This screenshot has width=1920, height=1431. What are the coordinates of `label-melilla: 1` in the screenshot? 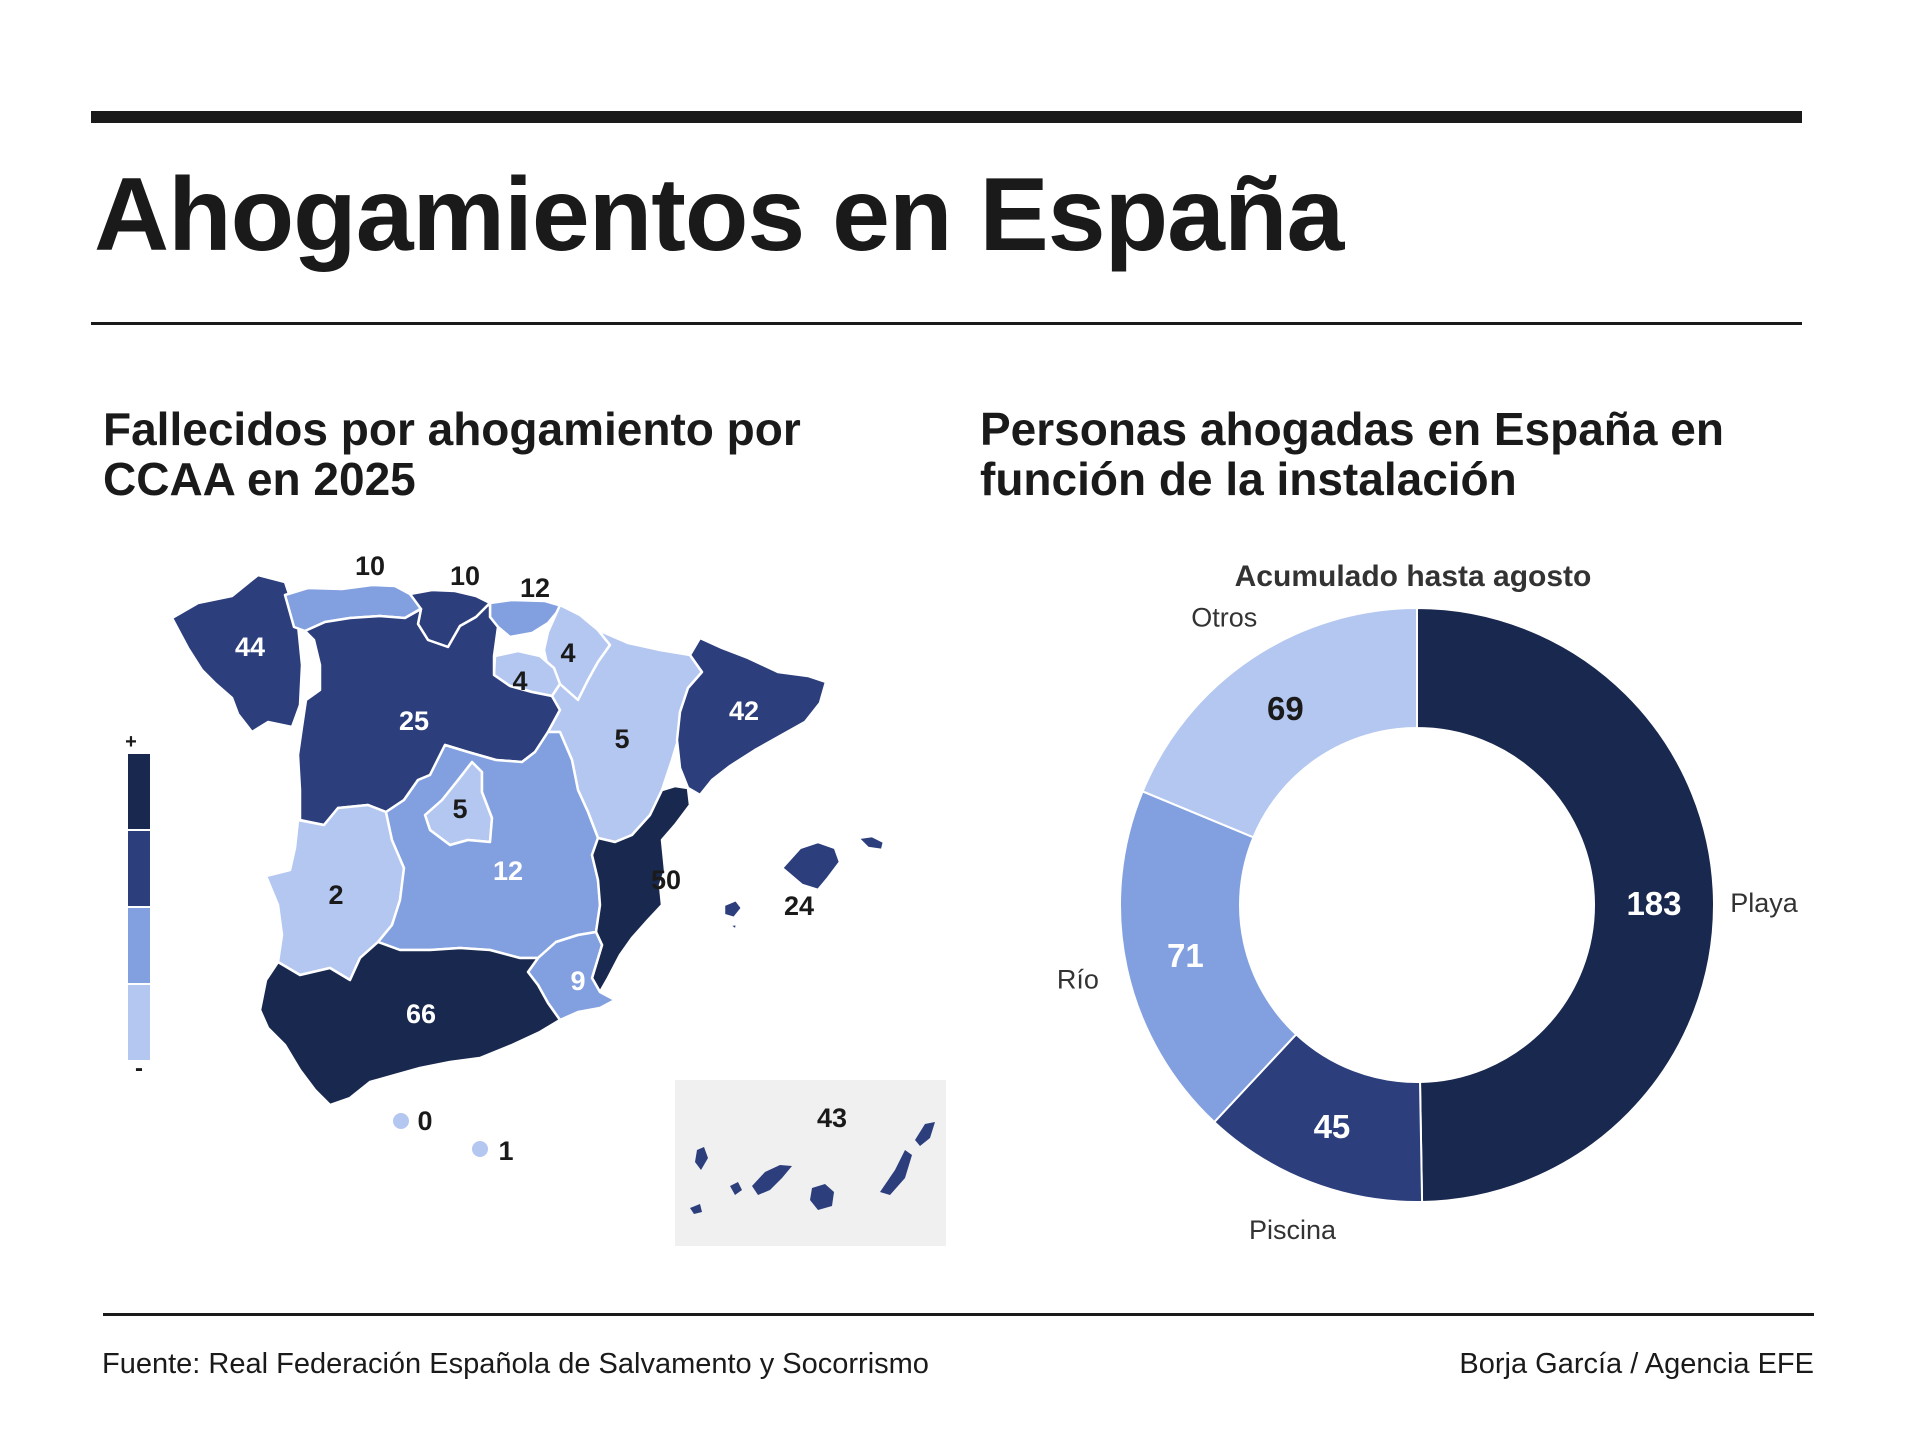 It's located at (505, 1151).